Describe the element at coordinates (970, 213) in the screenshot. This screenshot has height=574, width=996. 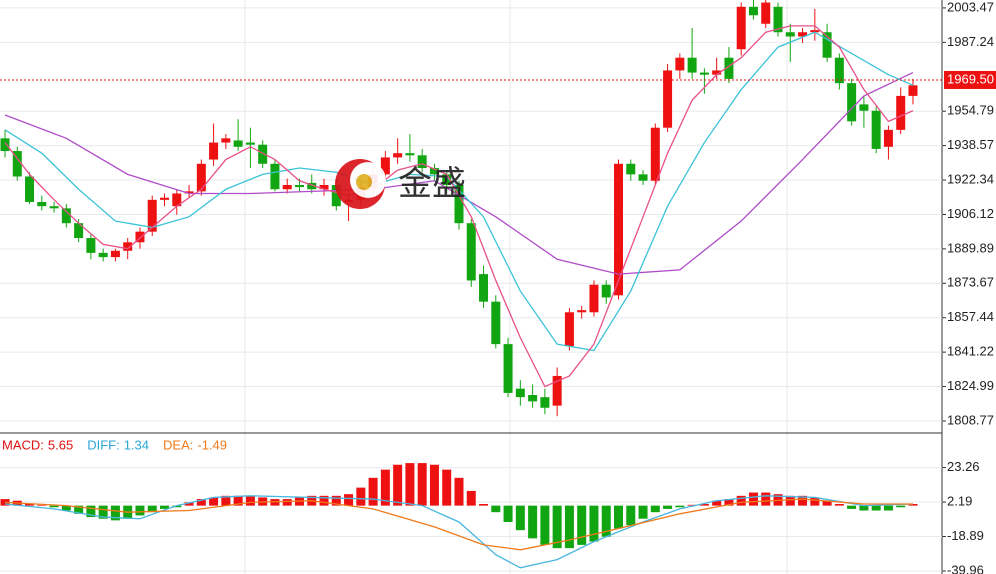
I see `y-tick-label: 1906.12` at that location.